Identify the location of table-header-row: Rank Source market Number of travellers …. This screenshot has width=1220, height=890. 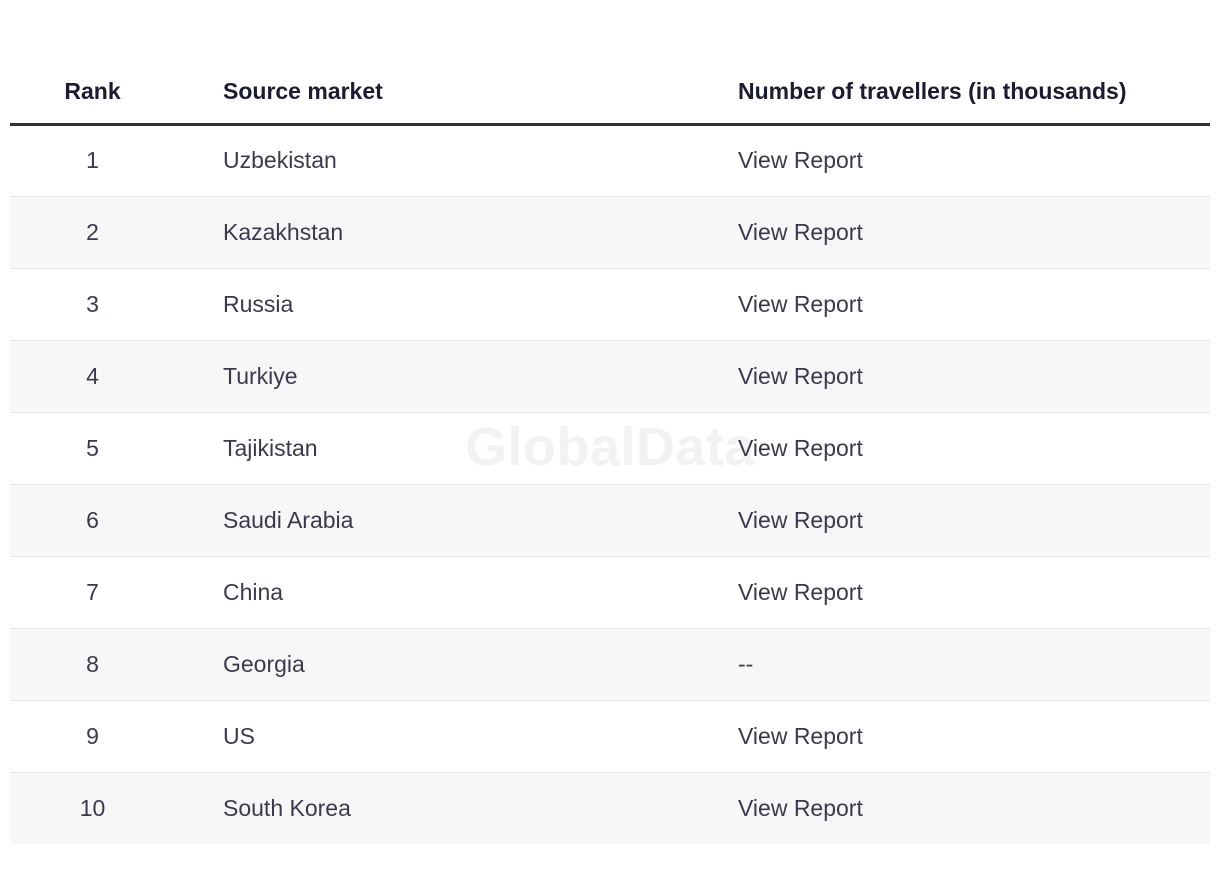
(610, 92).